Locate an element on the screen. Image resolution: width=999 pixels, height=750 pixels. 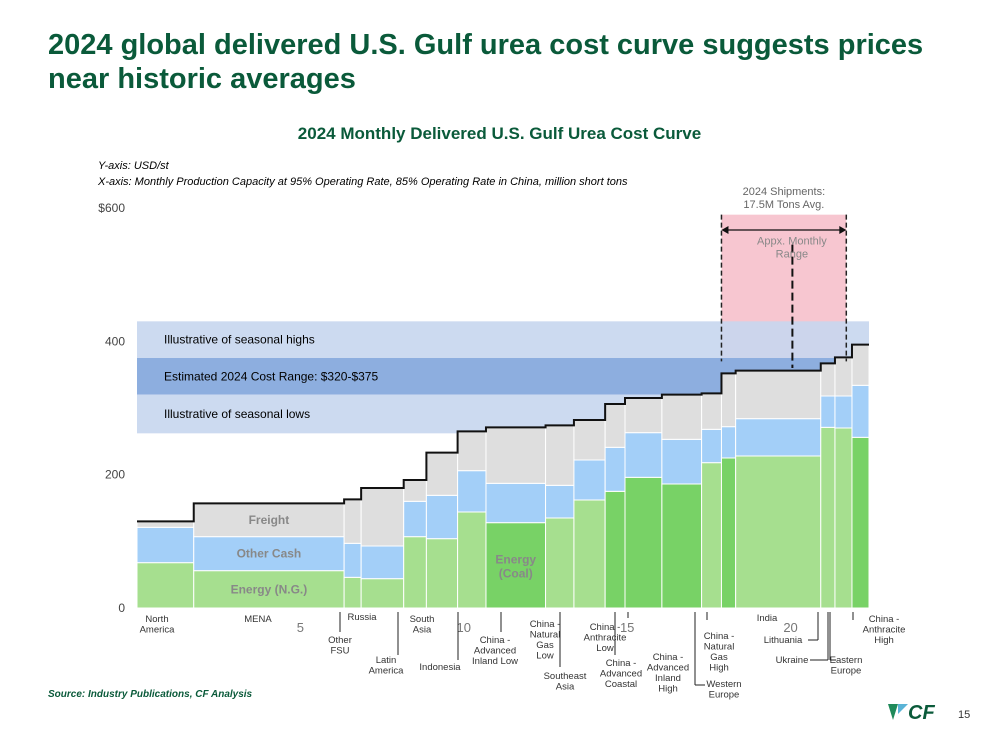
category-label-5: South Asia is located at coordinates (422, 625).